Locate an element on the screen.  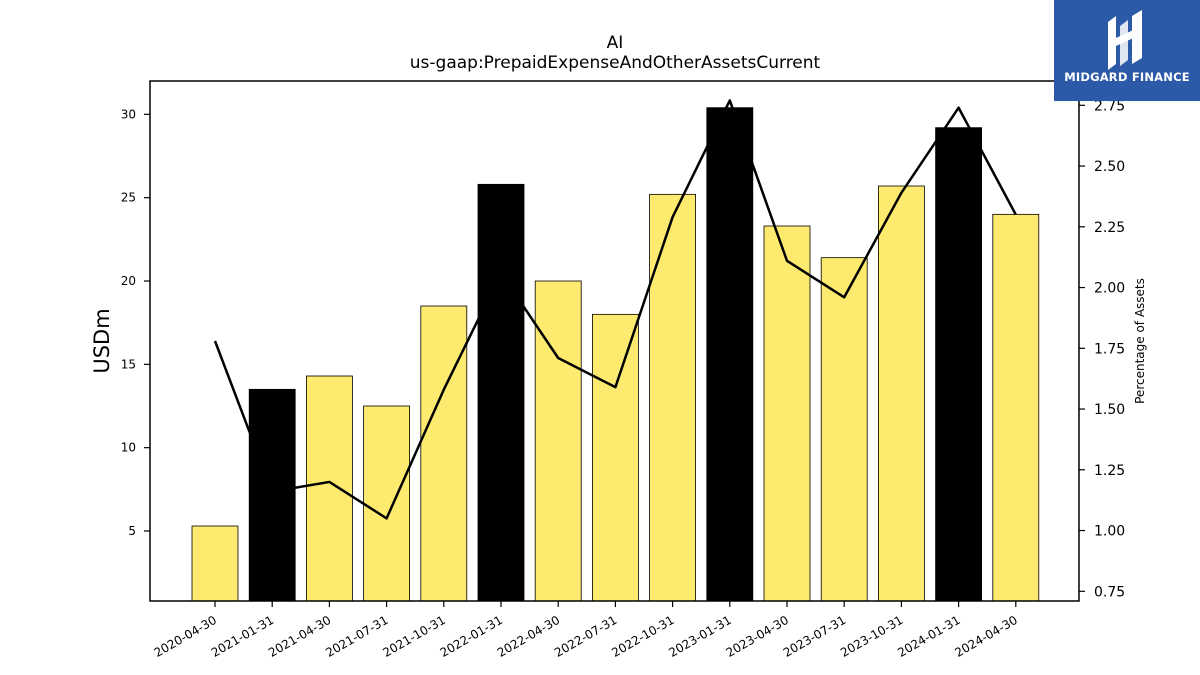
y-axis-left: 5 10 15 20 25 30 is located at coordinates (135, 322).